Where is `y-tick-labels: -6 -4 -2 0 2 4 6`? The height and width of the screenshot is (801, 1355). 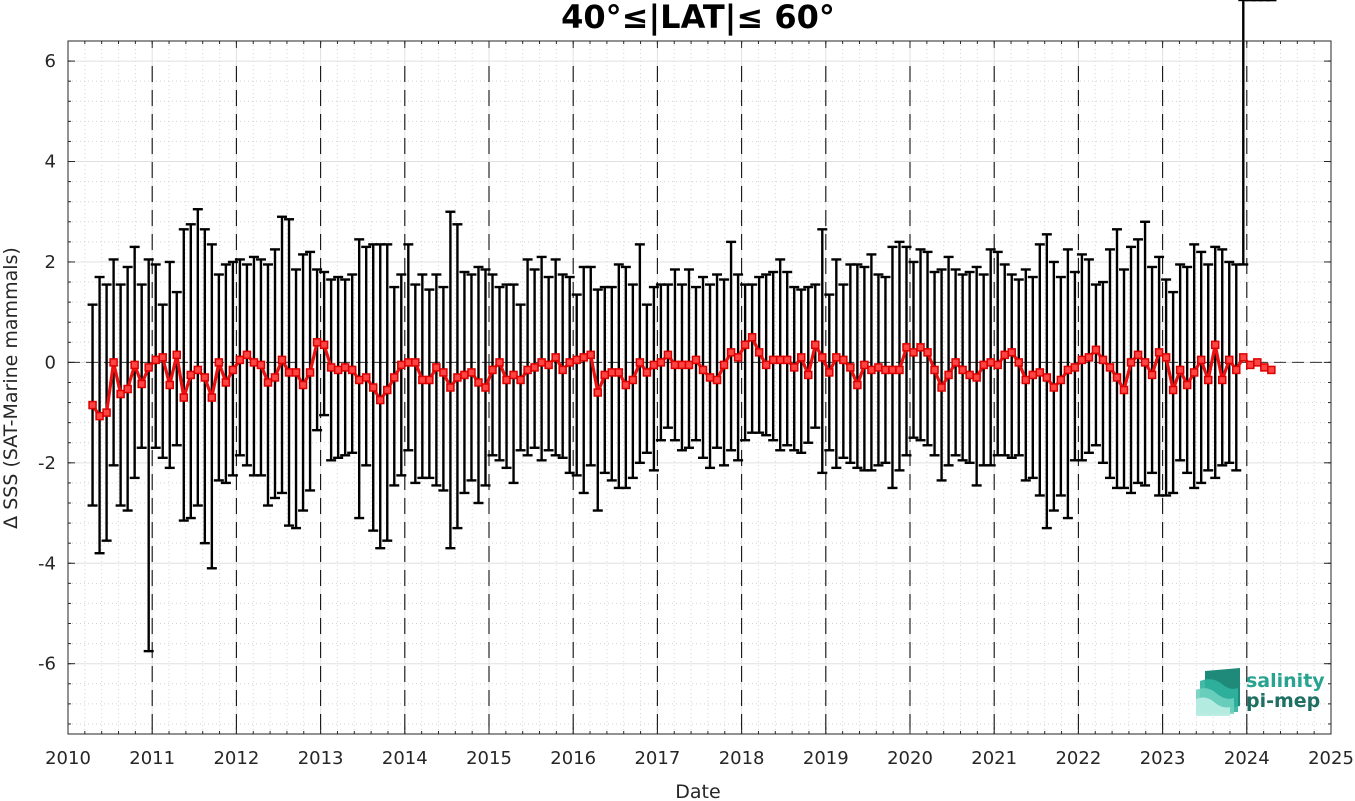 y-tick-labels: -6 -4 -2 0 2 4 6 is located at coordinates (47, 363).